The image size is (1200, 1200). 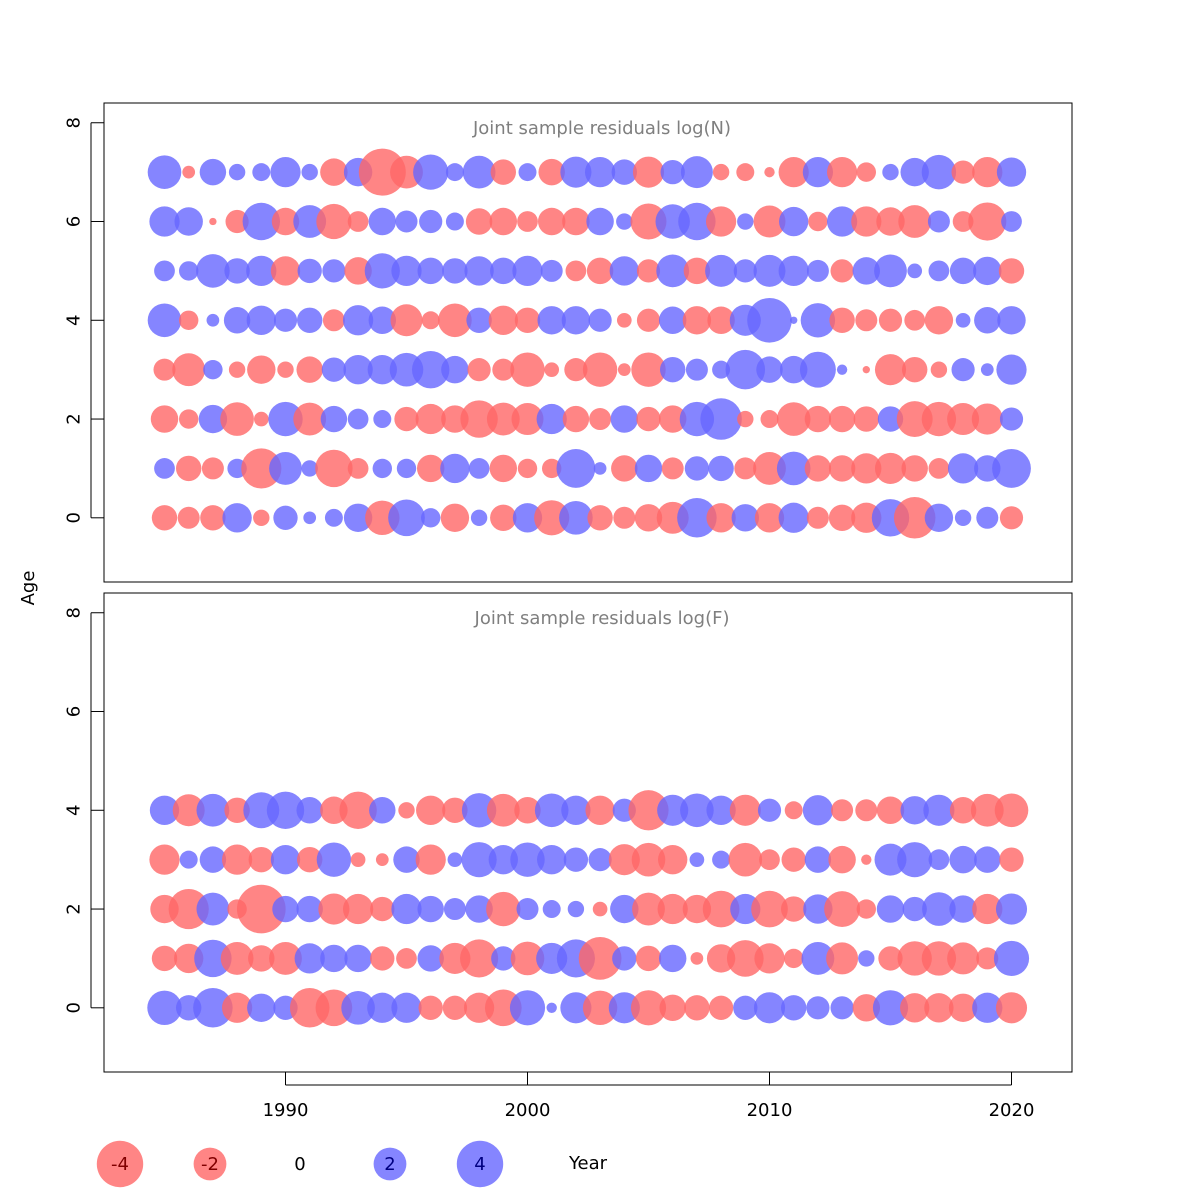 What do you see at coordinates (528, 1110) in the screenshot?
I see `x-tick-label: 2000` at bounding box center [528, 1110].